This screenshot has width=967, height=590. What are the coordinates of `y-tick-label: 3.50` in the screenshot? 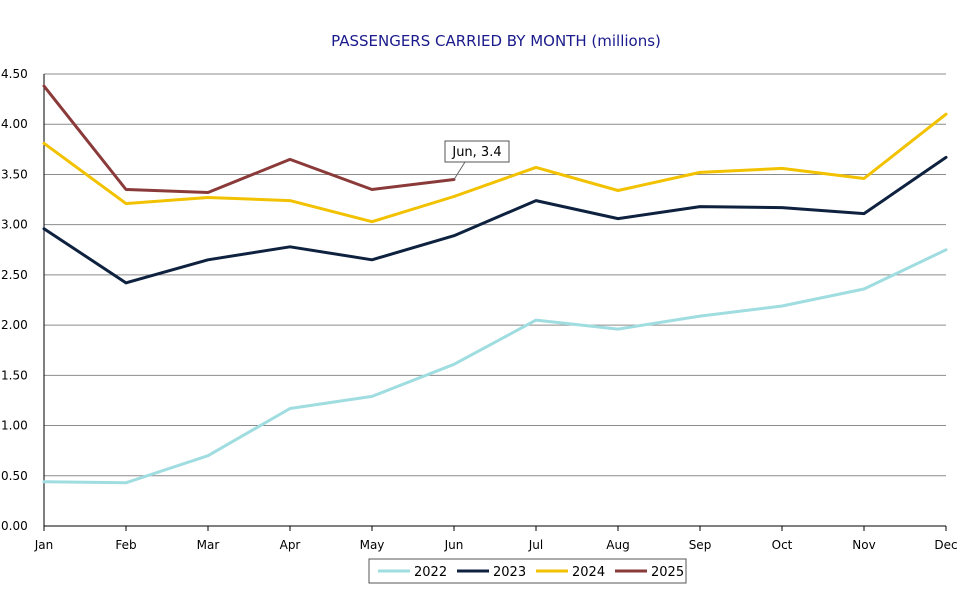 It's located at (14, 174).